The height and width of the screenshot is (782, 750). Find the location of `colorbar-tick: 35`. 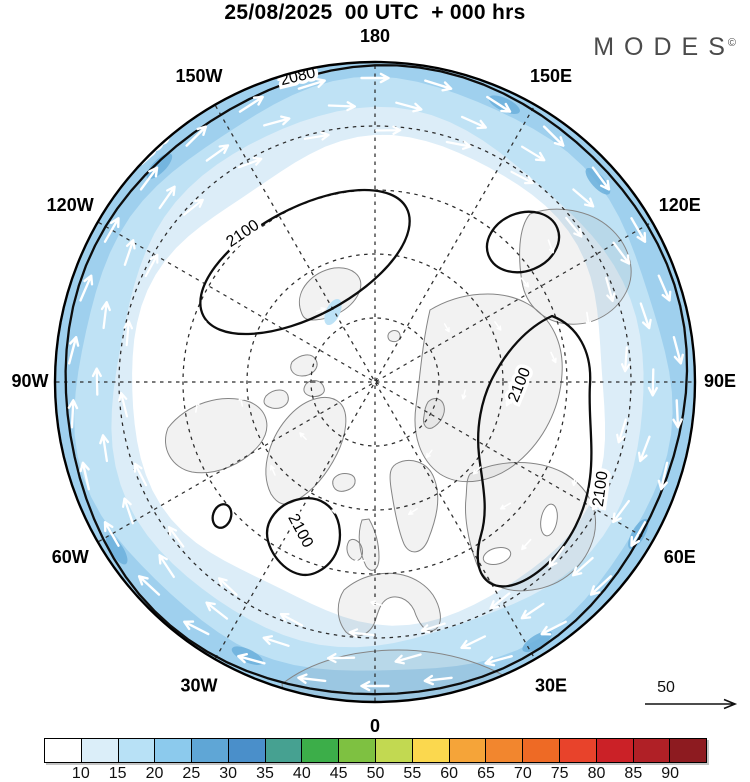

colorbar-tick: 35 is located at coordinates (265, 773).